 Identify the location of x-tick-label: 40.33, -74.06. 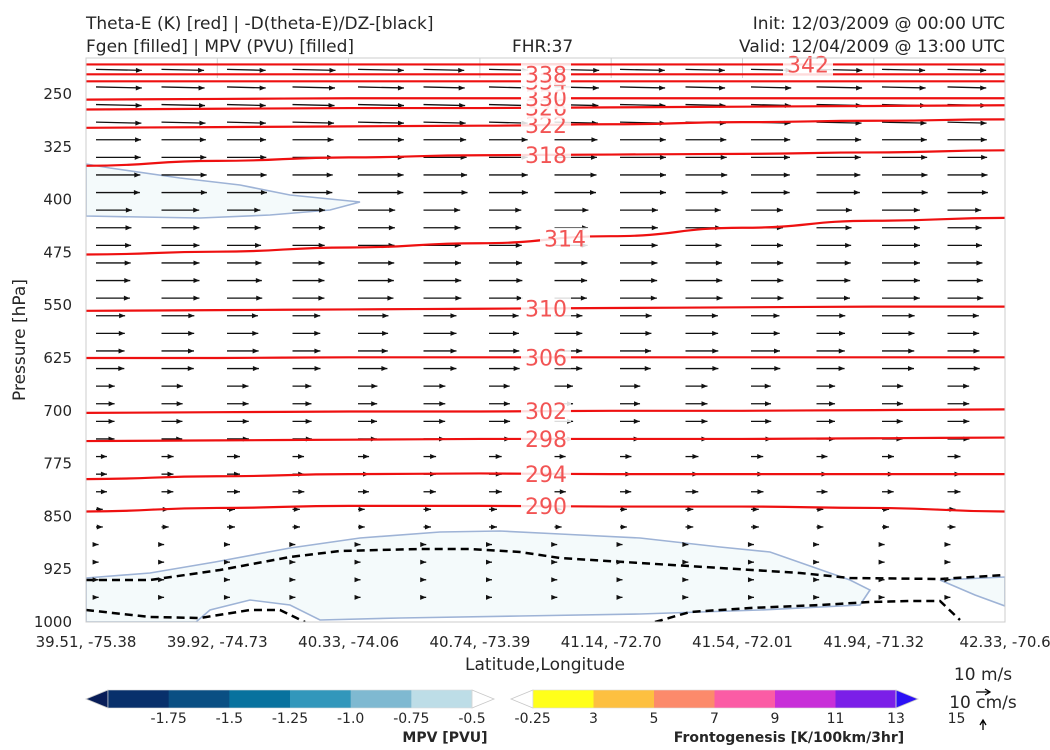
(348, 642).